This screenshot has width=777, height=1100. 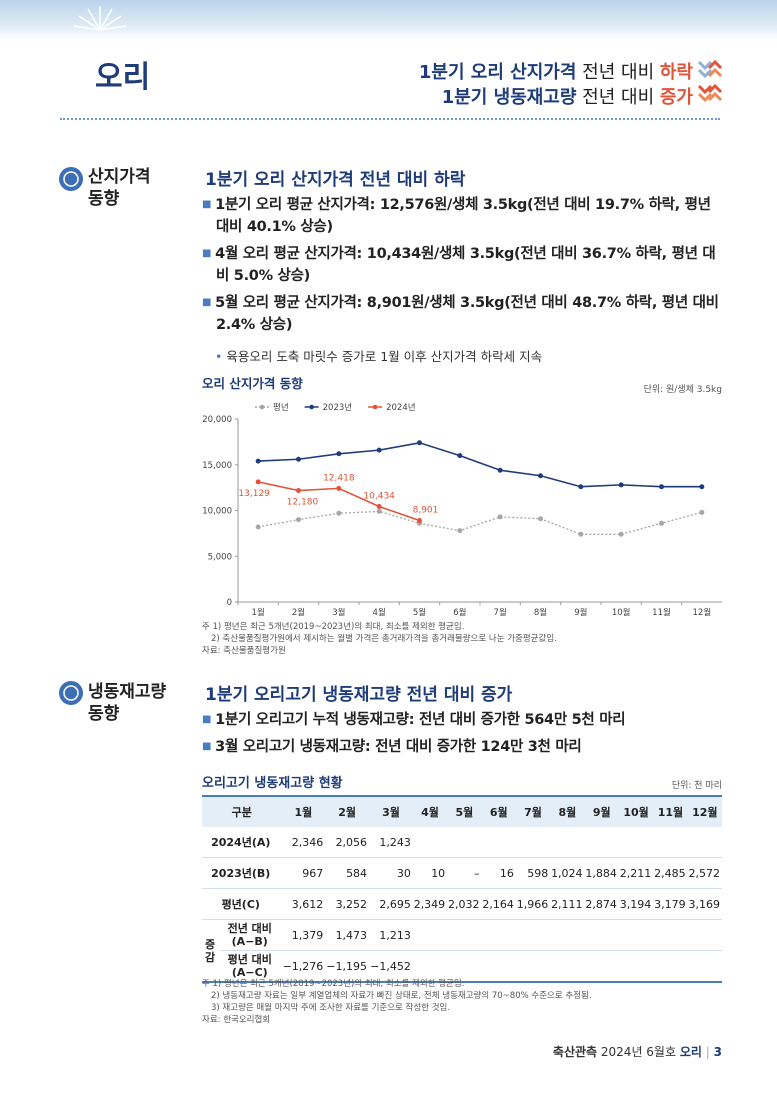 I want to click on cell: 10, so click(x=430, y=873).